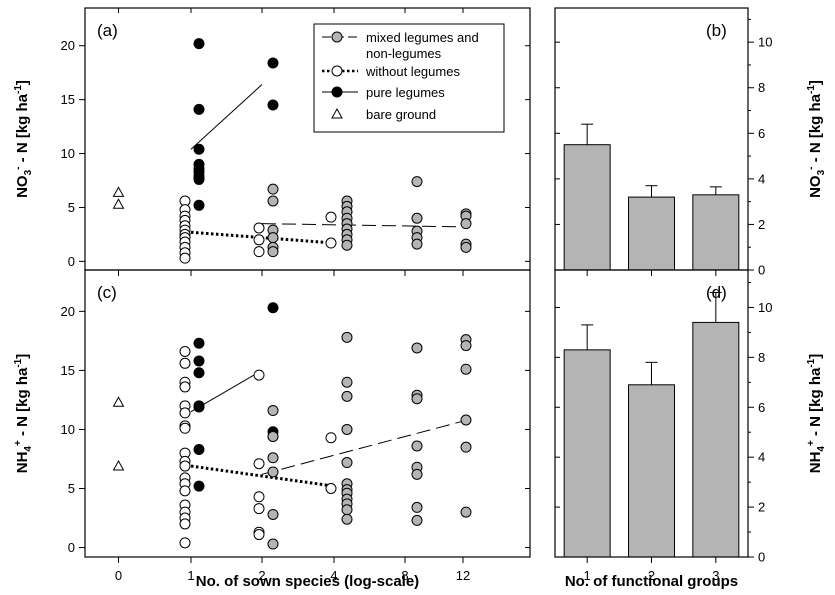 The height and width of the screenshot is (595, 835). I want to click on y-tick-label-c-5: 5, so click(71, 488).